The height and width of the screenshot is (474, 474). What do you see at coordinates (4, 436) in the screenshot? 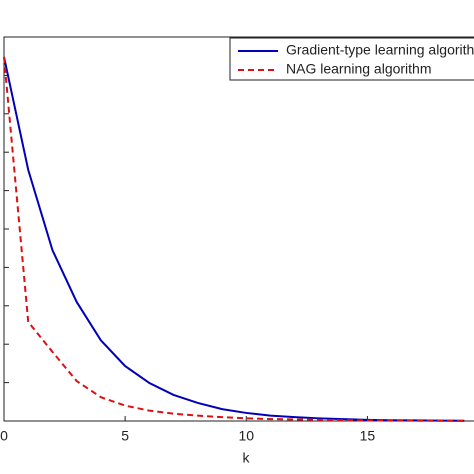
I see `x-tick-label: 0` at bounding box center [4, 436].